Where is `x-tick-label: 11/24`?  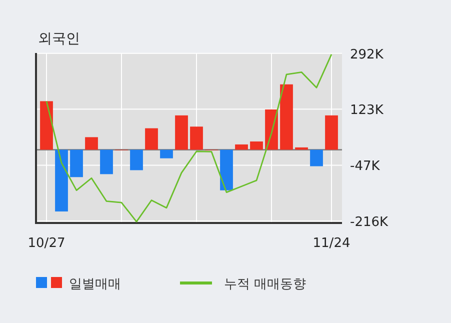
x-tick-label: 11/24 is located at coordinates (331, 243).